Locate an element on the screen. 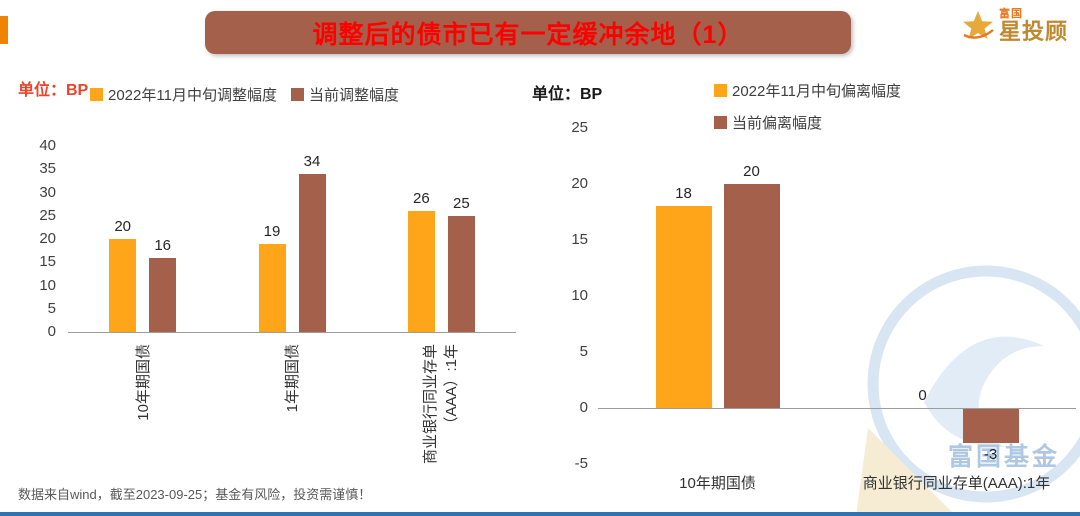 This screenshot has width=1080, height=516. x-category-label: 10年期国债 is located at coordinates (717, 483).